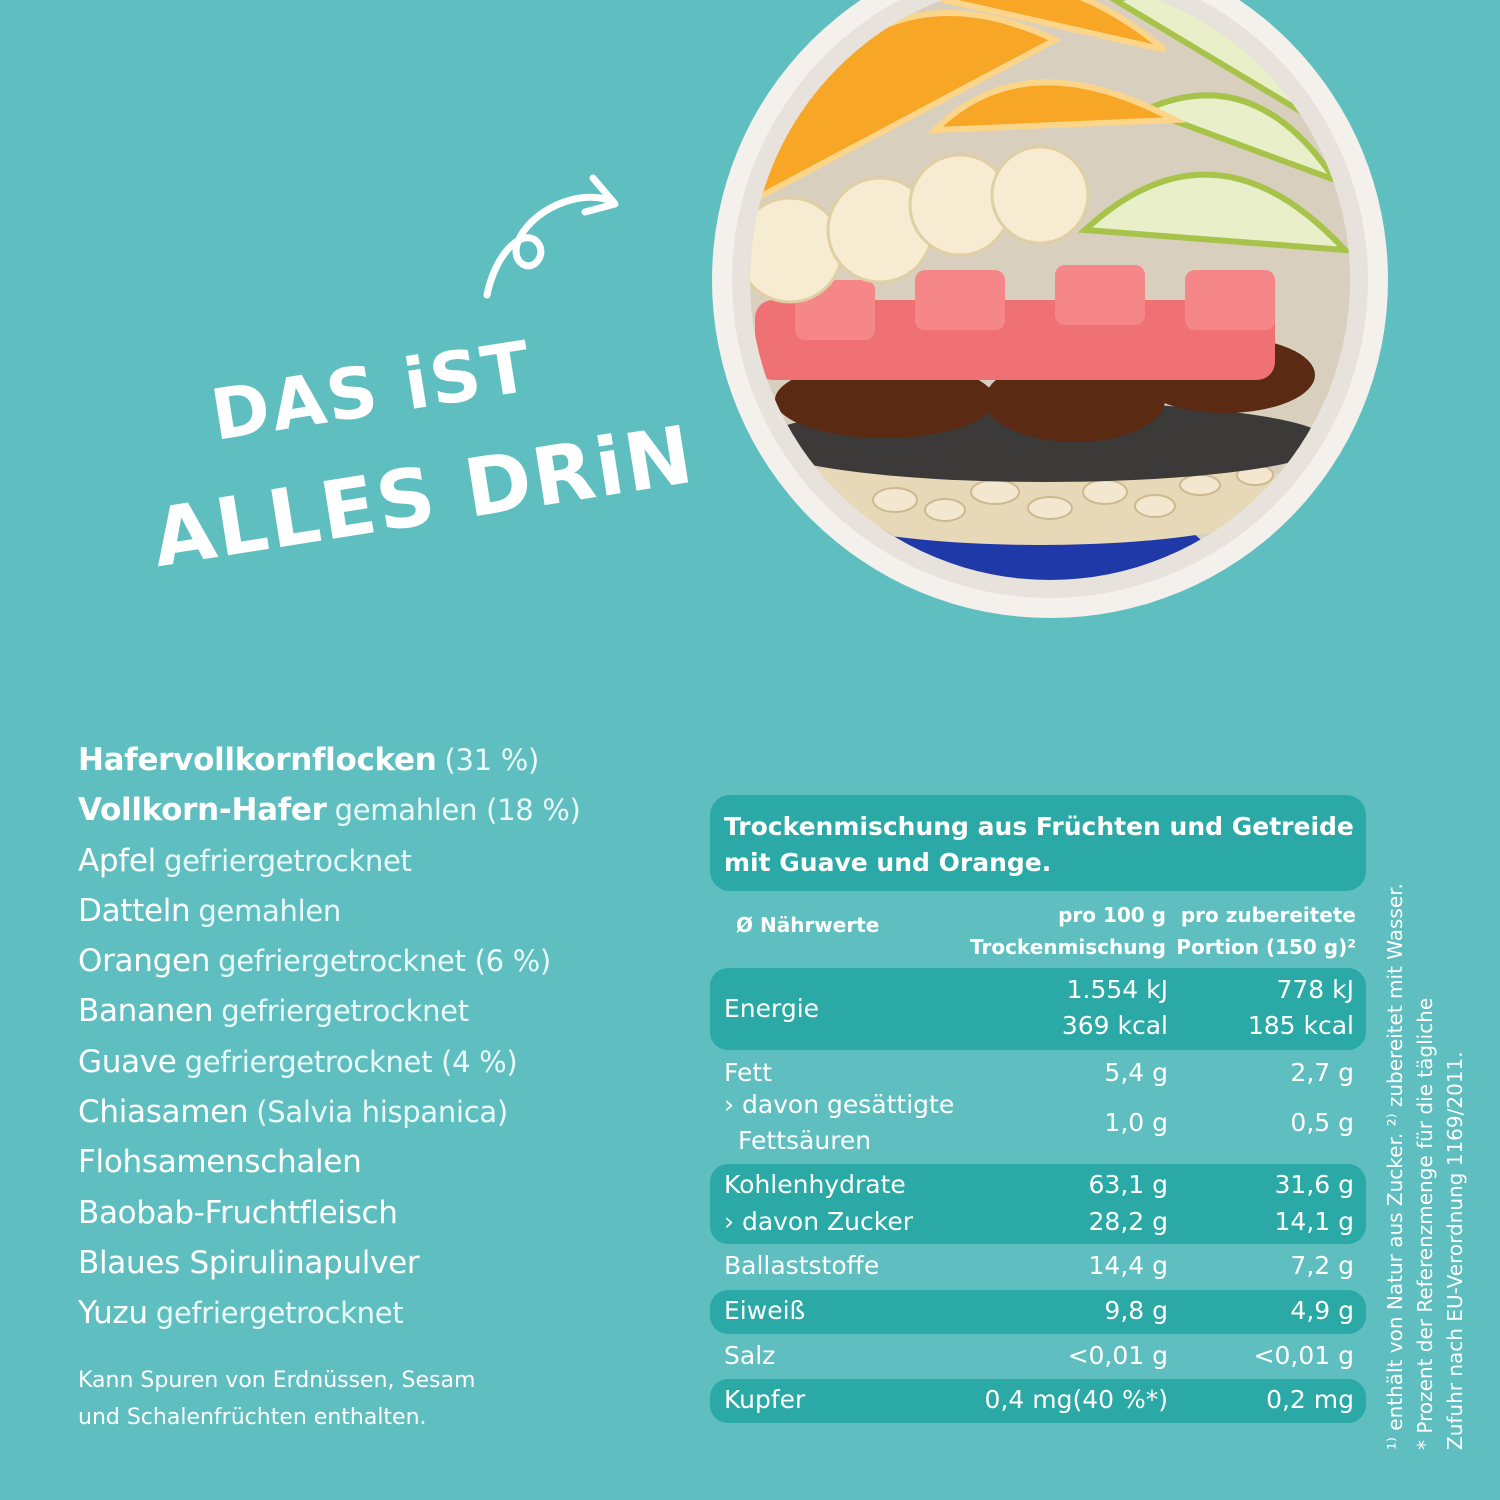 Image resolution: width=1500 pixels, height=1500 pixels. What do you see at coordinates (457, 810) in the screenshot?
I see `ingredient-detail: gemahlen (18 %)` at bounding box center [457, 810].